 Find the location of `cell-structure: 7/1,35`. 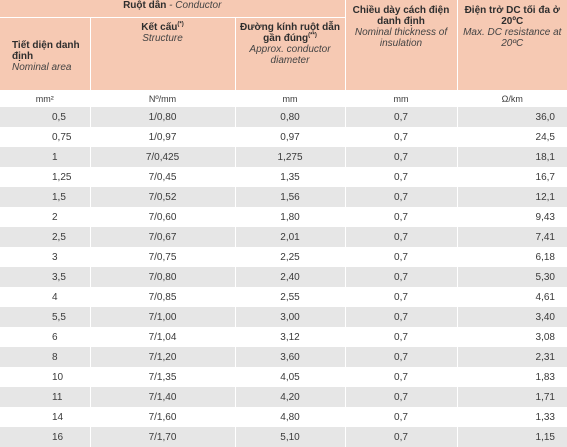

cell-structure: 7/1,35 is located at coordinates (162, 377).